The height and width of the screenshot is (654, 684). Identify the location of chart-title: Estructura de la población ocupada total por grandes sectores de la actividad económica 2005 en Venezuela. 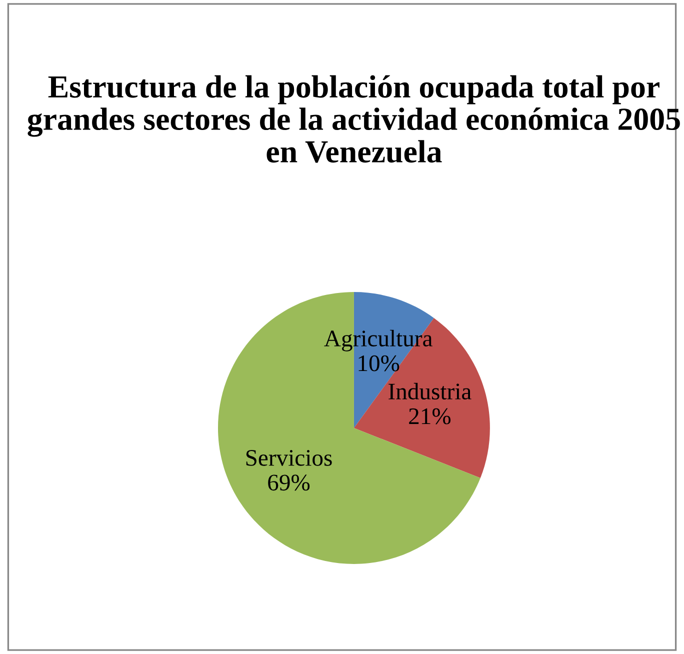
(354, 119).